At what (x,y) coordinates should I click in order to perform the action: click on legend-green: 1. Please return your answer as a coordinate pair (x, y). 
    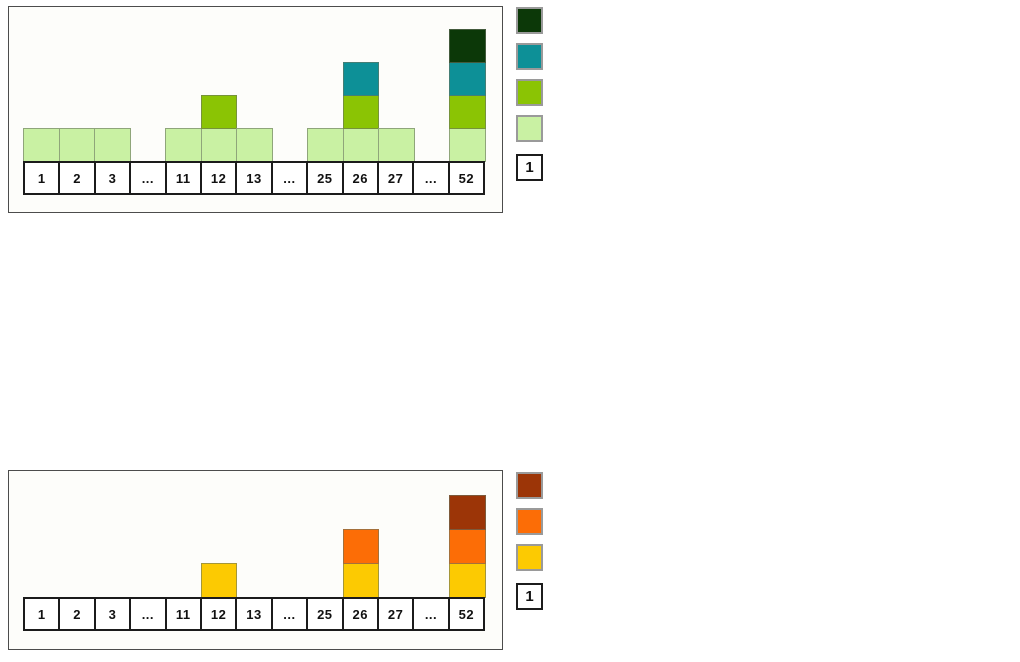
    Looking at the image, I should click on (529, 94).